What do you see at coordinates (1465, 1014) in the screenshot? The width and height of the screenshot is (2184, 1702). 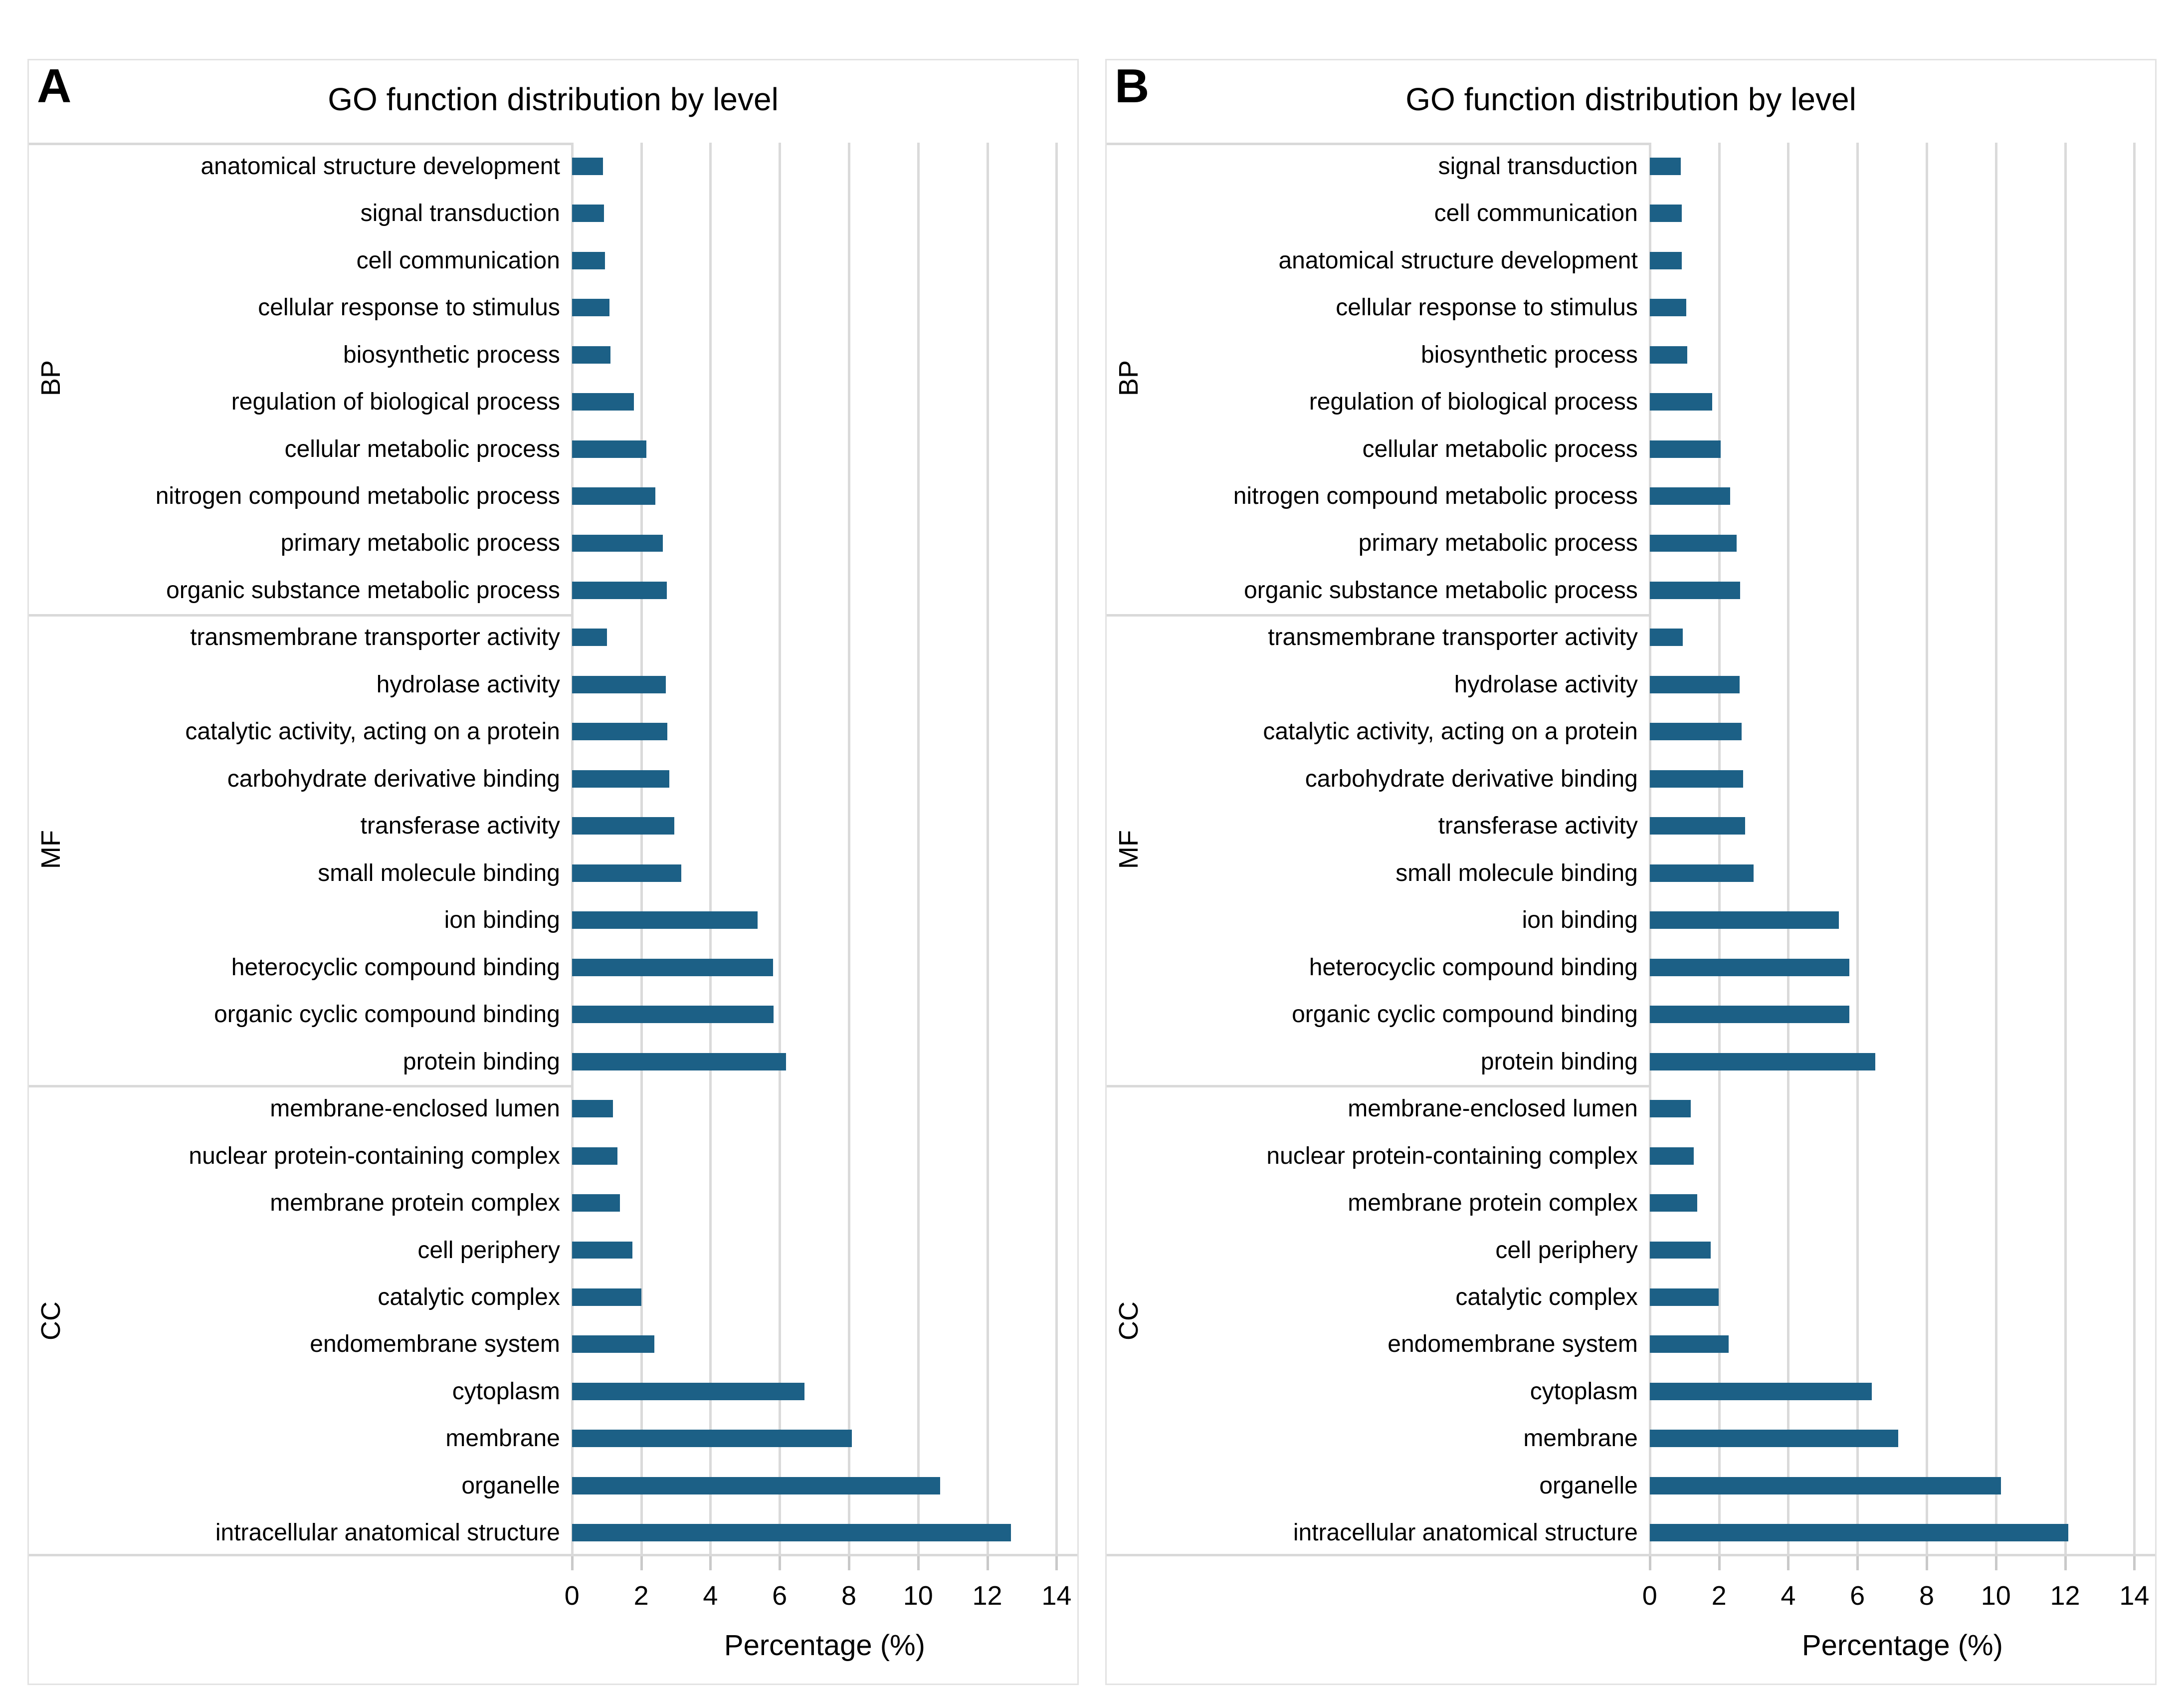 I see `category-label: organic cyclic compound binding` at bounding box center [1465, 1014].